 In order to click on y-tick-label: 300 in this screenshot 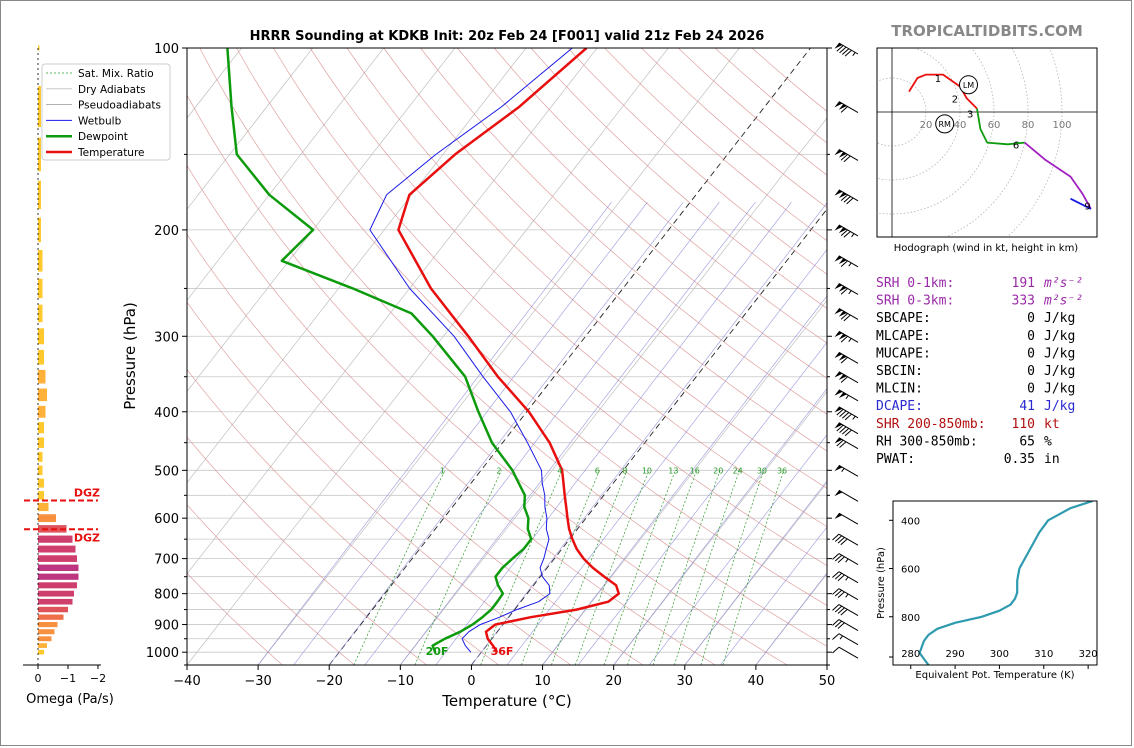, I will do `click(166, 337)`.